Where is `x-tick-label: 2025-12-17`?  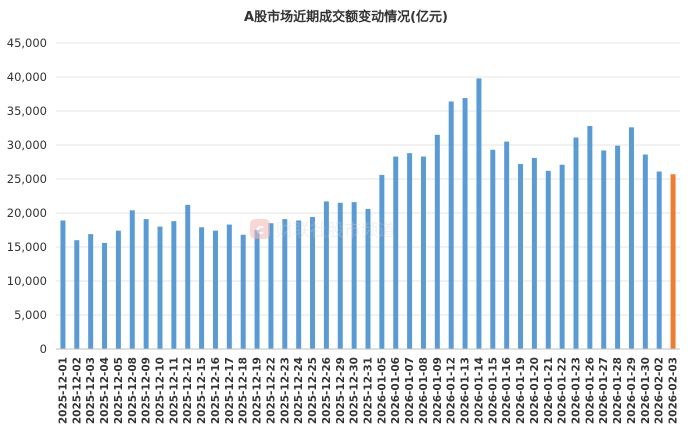
x-tick-label: 2025-12-17 is located at coordinates (230, 390).